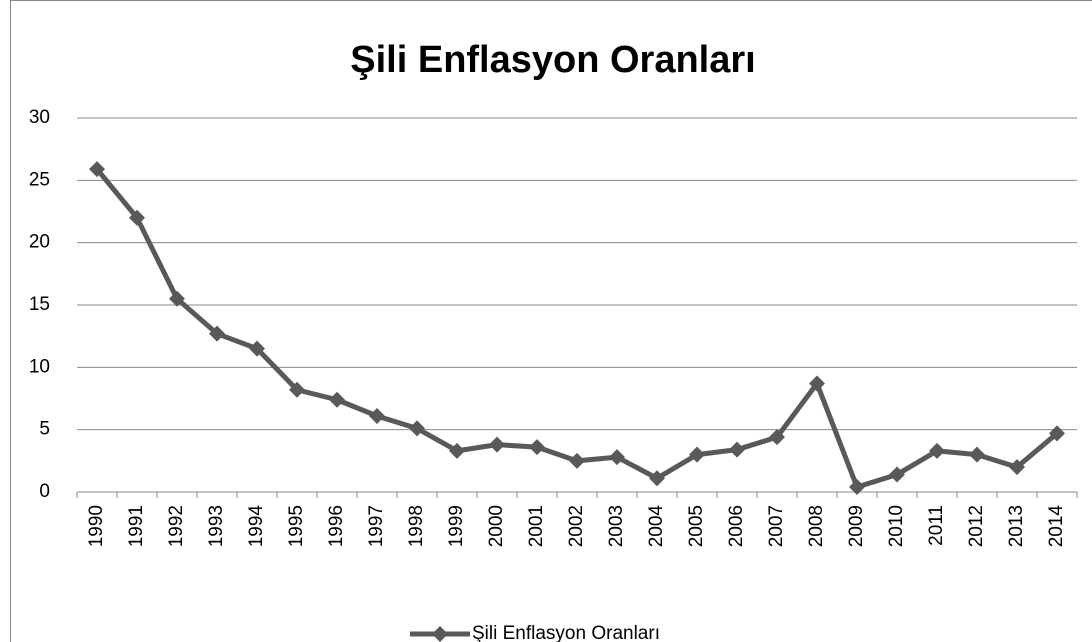 The image size is (1092, 642). I want to click on x-tick-label: 2001, so click(536, 526).